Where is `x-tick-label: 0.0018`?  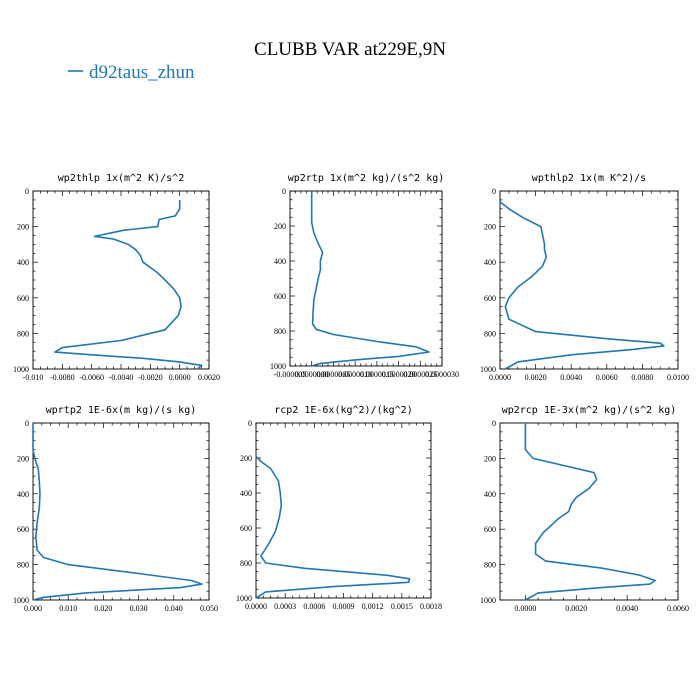
x-tick-label: 0.0018 is located at coordinates (431, 606).